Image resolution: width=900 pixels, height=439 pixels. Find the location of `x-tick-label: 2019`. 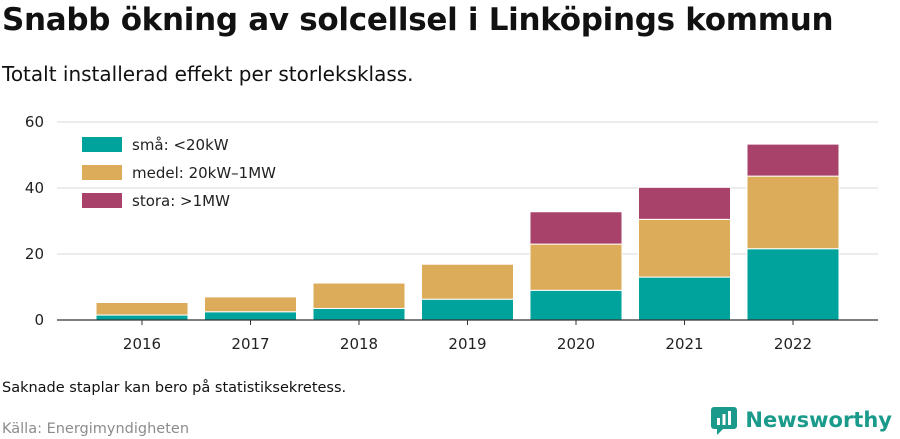

x-tick-label: 2019 is located at coordinates (467, 344).